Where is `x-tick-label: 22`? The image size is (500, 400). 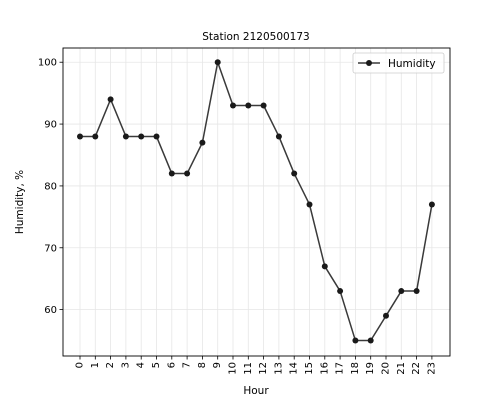
x-tick-label: 22 is located at coordinates (416, 368).